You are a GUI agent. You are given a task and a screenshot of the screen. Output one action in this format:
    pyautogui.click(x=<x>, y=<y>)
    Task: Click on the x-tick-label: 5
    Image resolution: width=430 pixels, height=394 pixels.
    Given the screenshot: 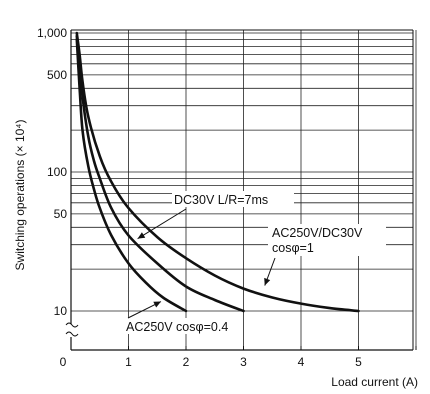 What is the action you would take?
    pyautogui.click(x=358, y=362)
    